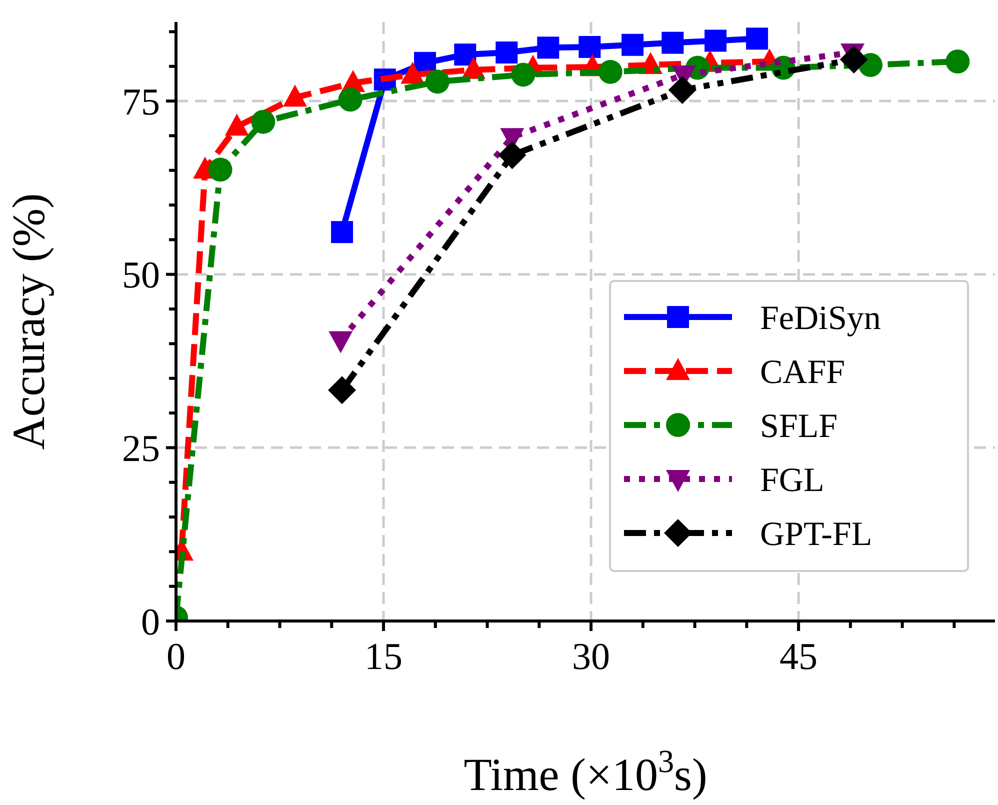 Image resolution: width=998 pixels, height=805 pixels. I want to click on legend-label: SFLF, so click(799, 426).